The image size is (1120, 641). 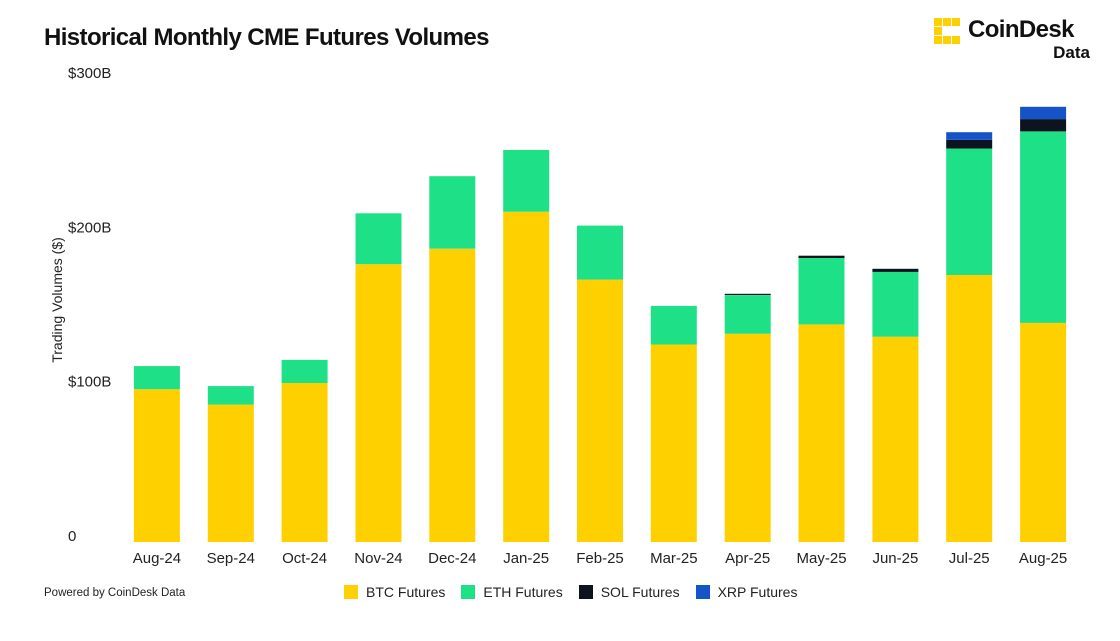 What do you see at coordinates (406, 592) in the screenshot?
I see `legend-label-btc: BTC Futures` at bounding box center [406, 592].